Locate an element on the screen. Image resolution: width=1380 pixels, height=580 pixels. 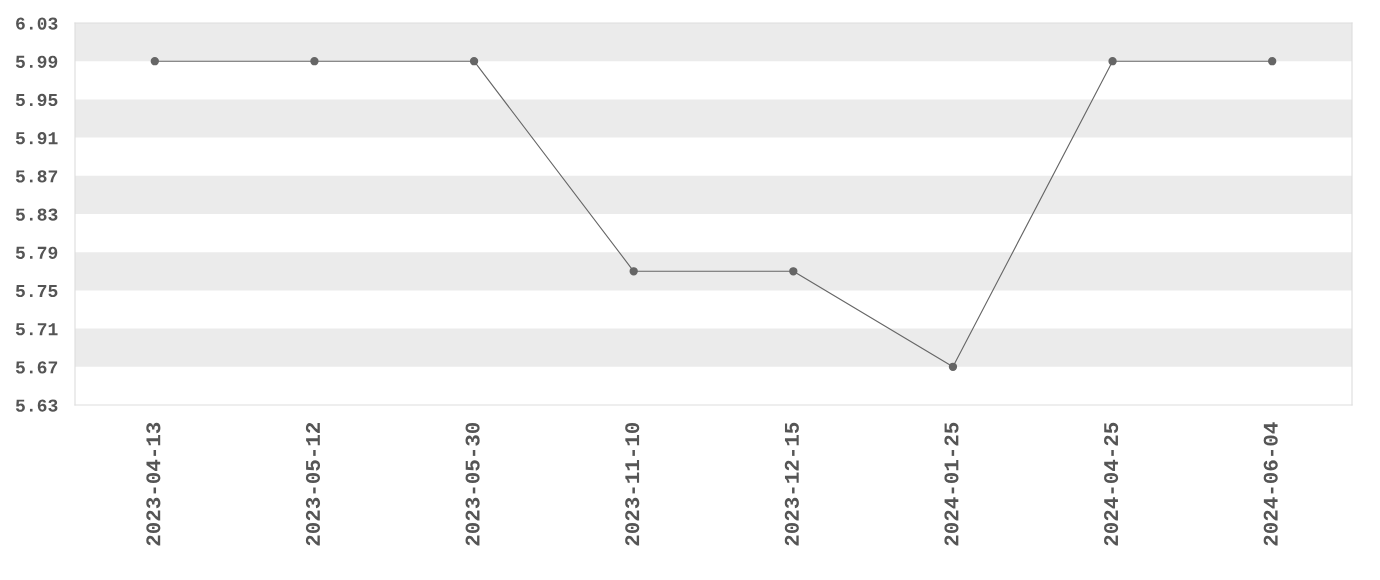
y-tick-label: 5.71 is located at coordinates (36, 329).